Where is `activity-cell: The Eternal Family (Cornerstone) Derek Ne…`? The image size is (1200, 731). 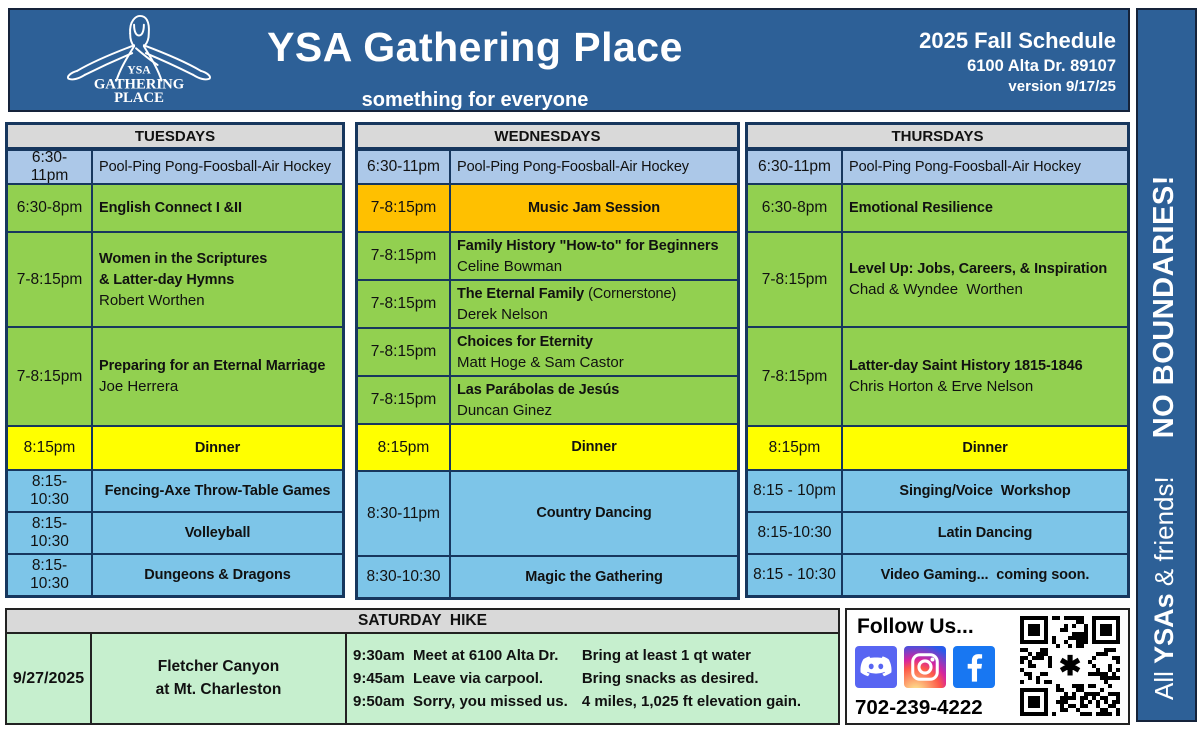
activity-cell: The Eternal Family (Cornerstone) Derek Ne… is located at coordinates (594, 304).